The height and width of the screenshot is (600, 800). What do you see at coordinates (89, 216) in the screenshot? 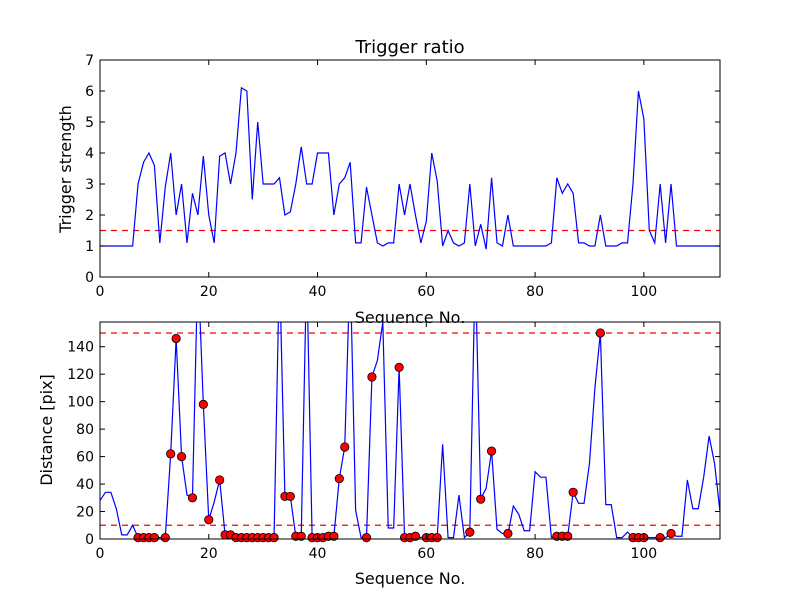
I see `y-tick-label: 2` at bounding box center [89, 216].